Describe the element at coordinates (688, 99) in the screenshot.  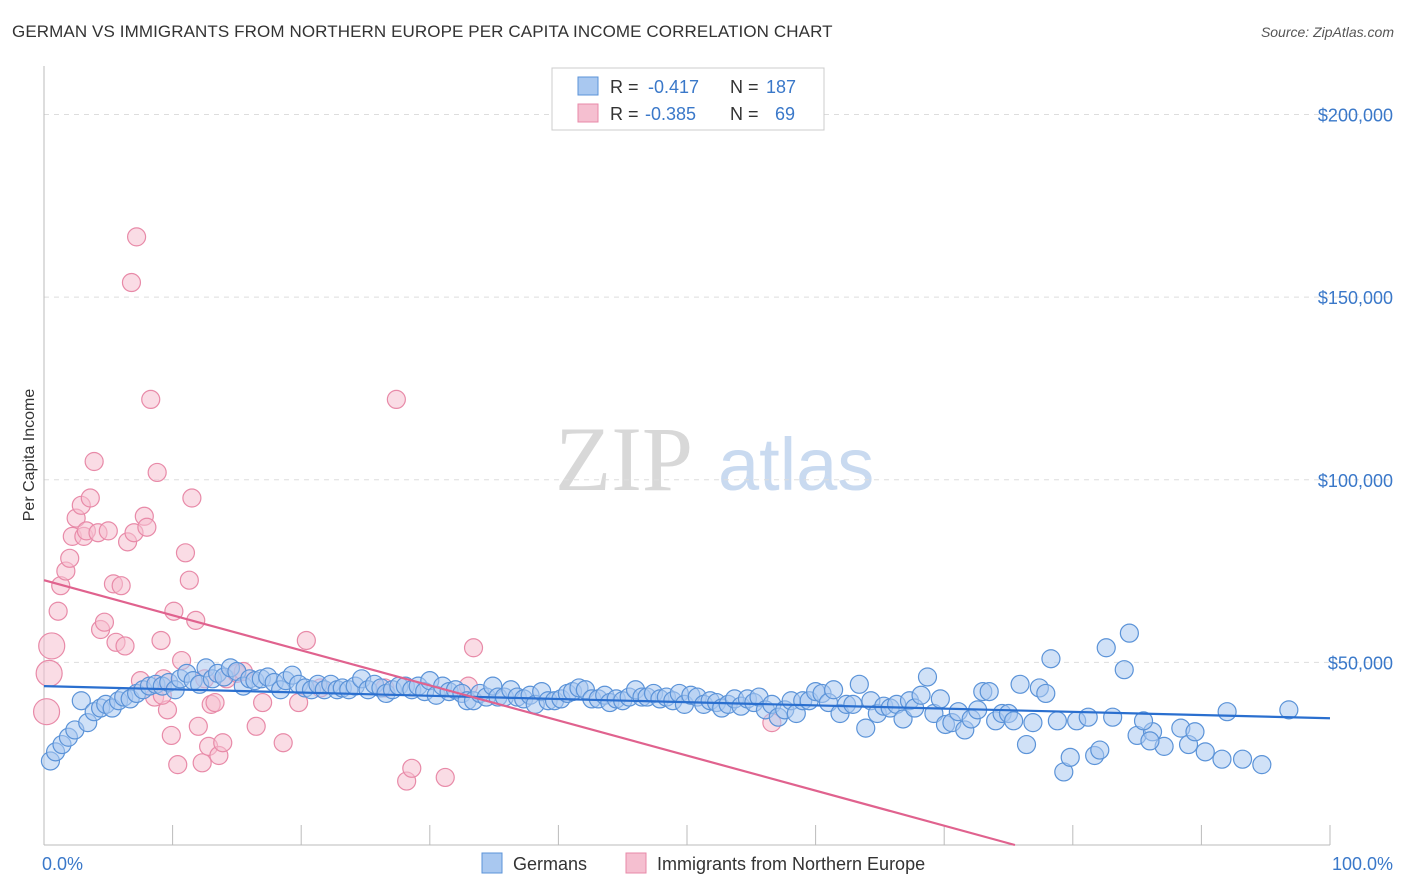
I see `stats-legend: R = -0.417 N = 187 R = -0.385 N = 69` at that location.